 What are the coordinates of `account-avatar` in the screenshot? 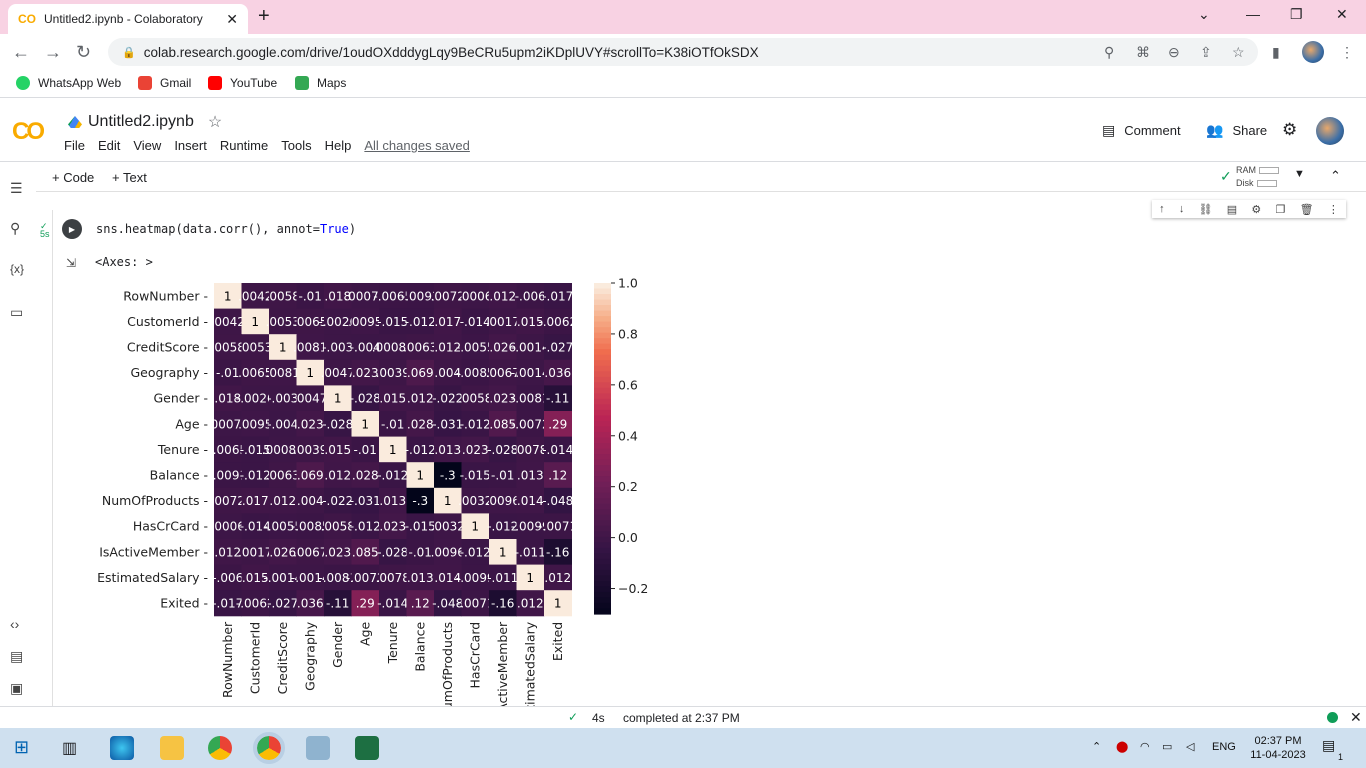 It's located at (1330, 131).